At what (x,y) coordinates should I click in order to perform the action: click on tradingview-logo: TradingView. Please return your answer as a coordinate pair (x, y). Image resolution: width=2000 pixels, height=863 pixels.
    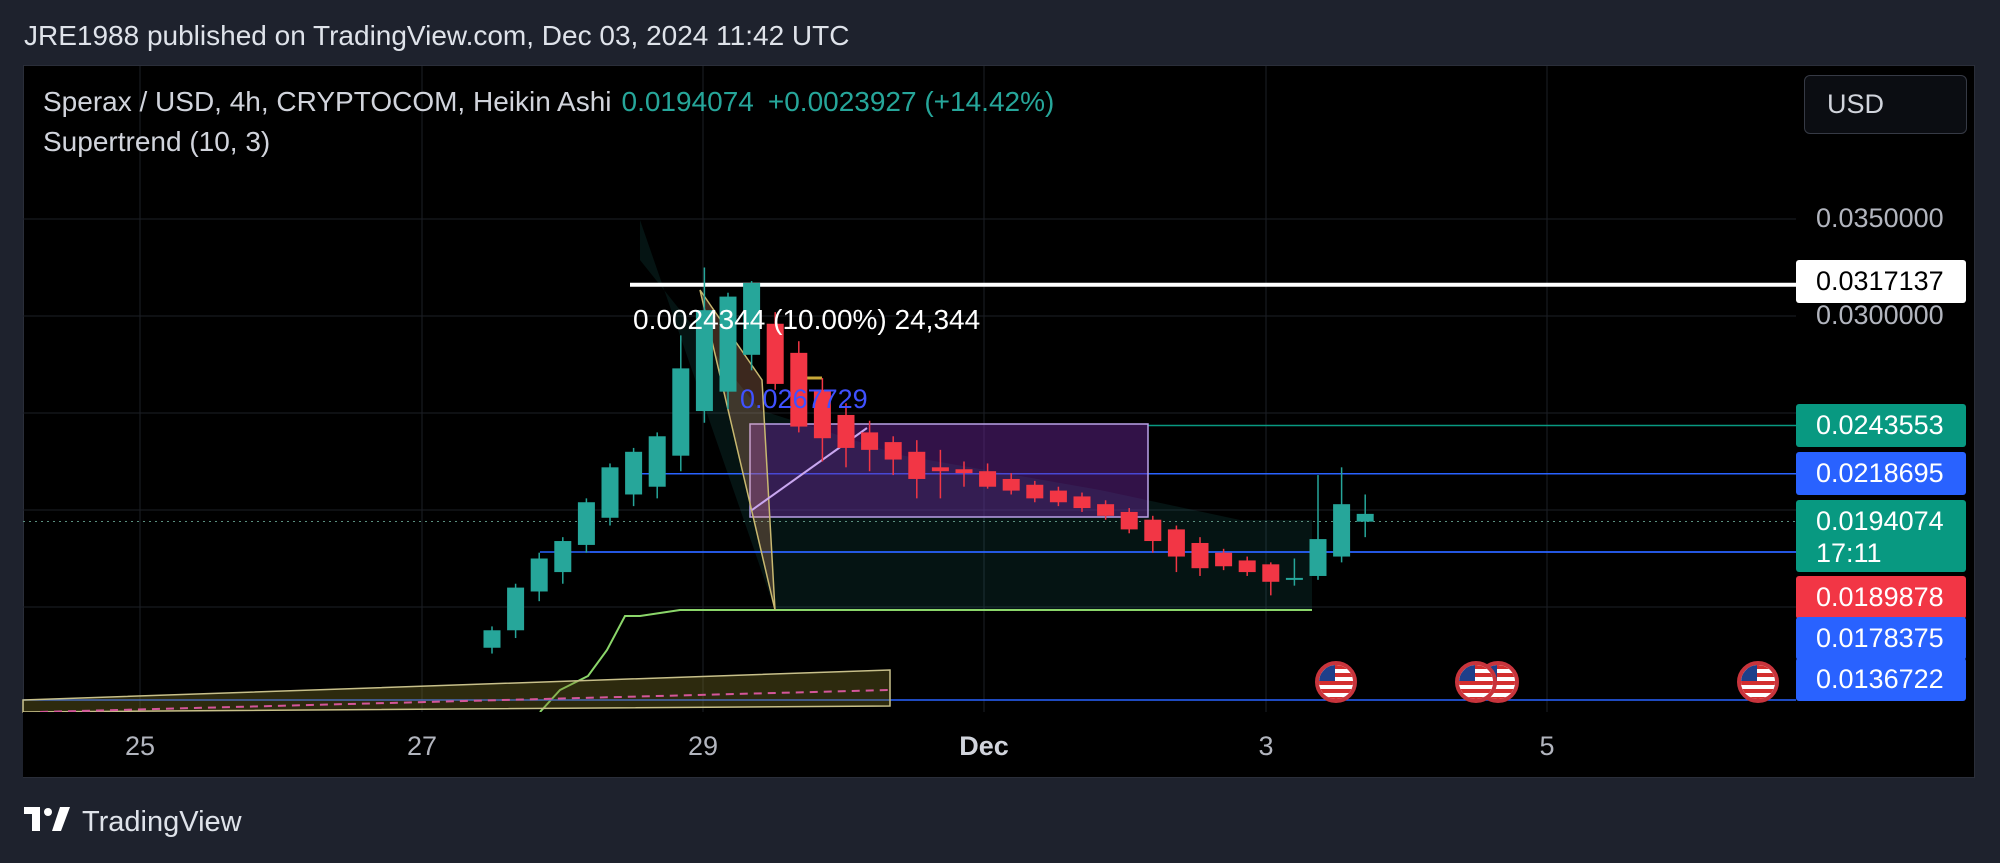
    Looking at the image, I should click on (133, 822).